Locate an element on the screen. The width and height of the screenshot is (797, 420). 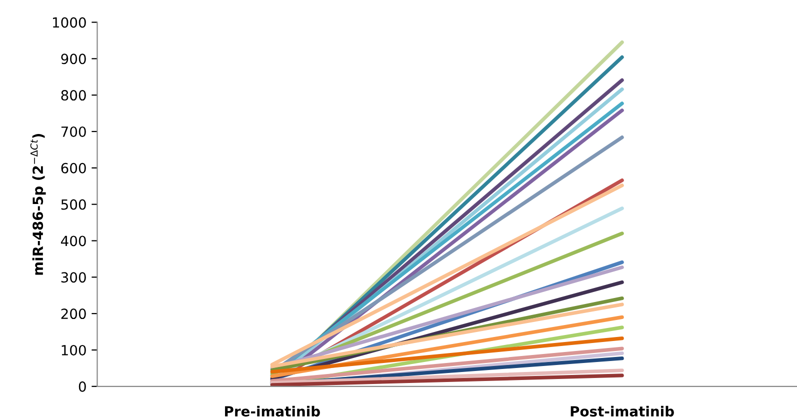
y-tick-label: 800 is located at coordinates (73, 95).